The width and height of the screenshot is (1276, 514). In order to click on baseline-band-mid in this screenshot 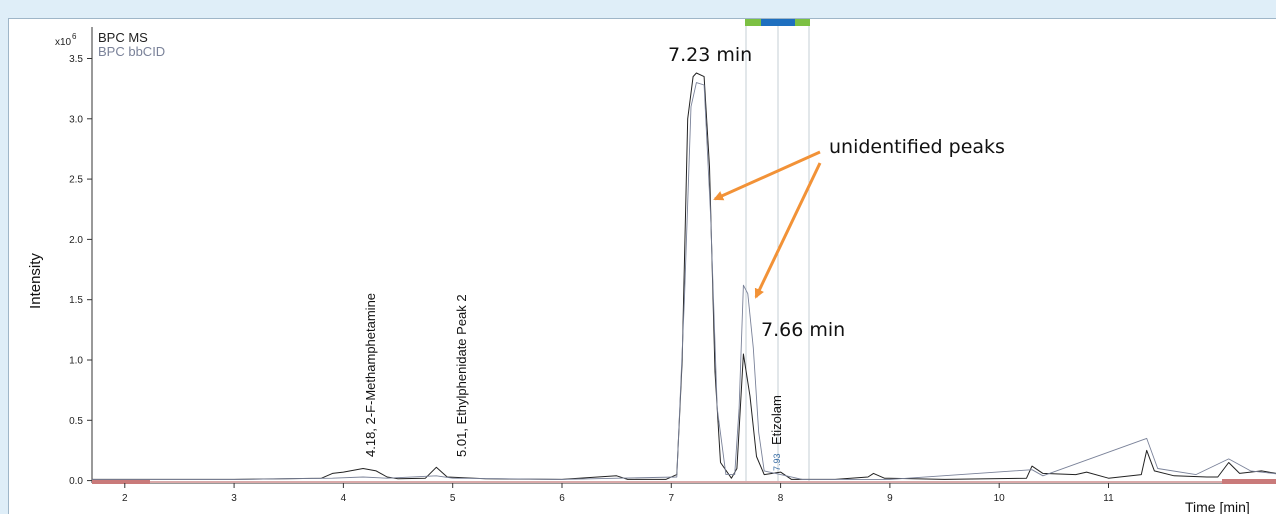, I will do `click(686, 482)`.